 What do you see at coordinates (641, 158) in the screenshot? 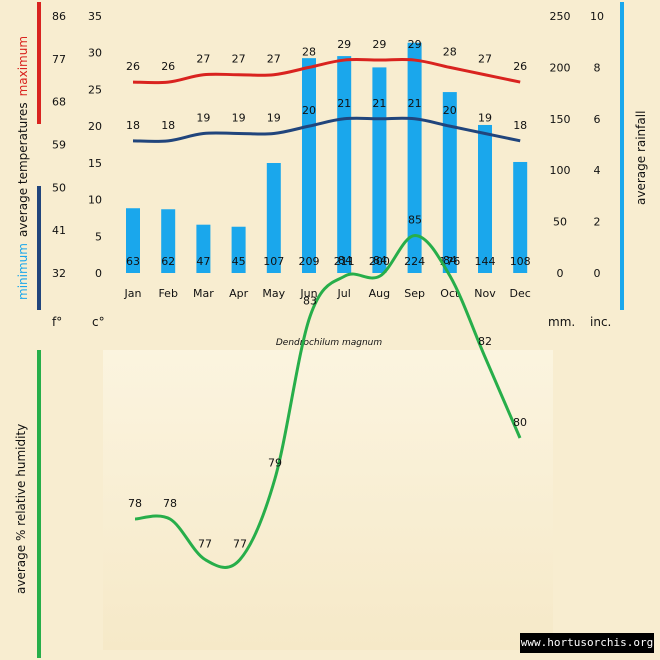
I see `rainfall-axis-title: average rainfall` at bounding box center [641, 158].